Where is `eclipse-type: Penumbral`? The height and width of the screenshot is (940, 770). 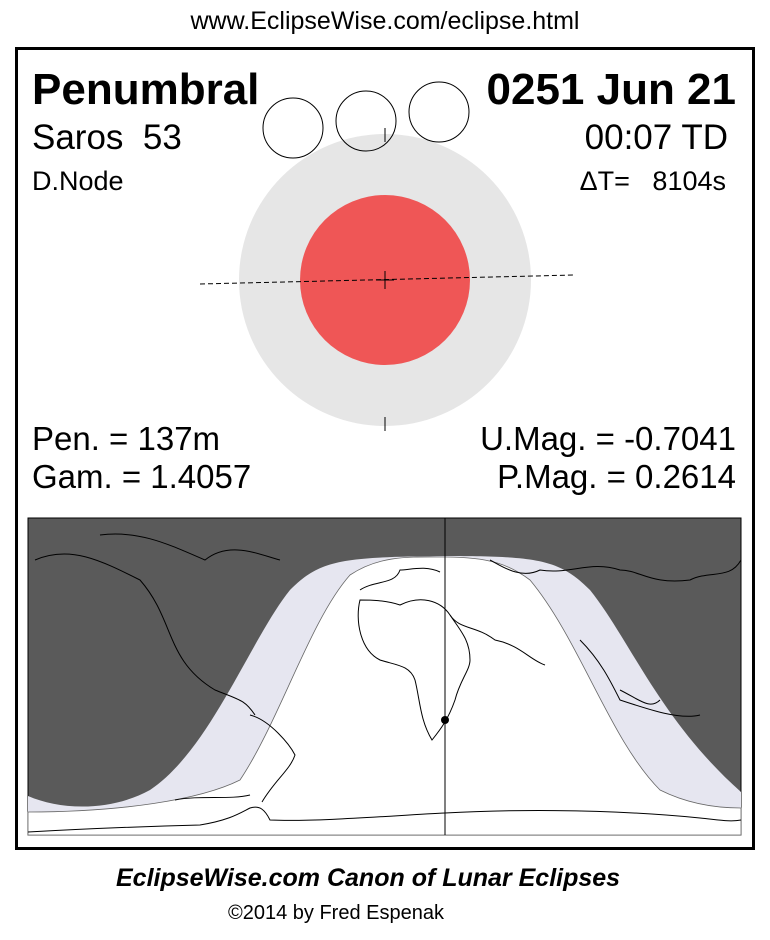 eclipse-type: Penumbral is located at coordinates (146, 89).